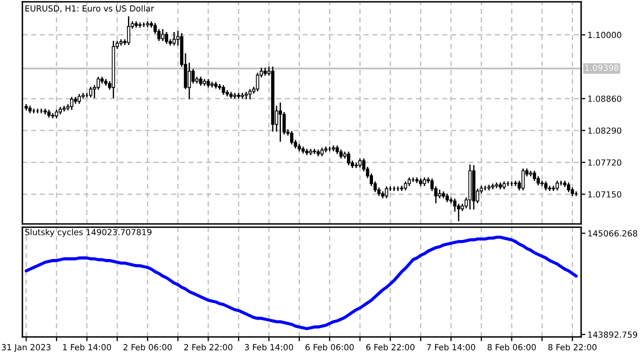  I want to click on ref-line-label: 1.09398, so click(601, 67).